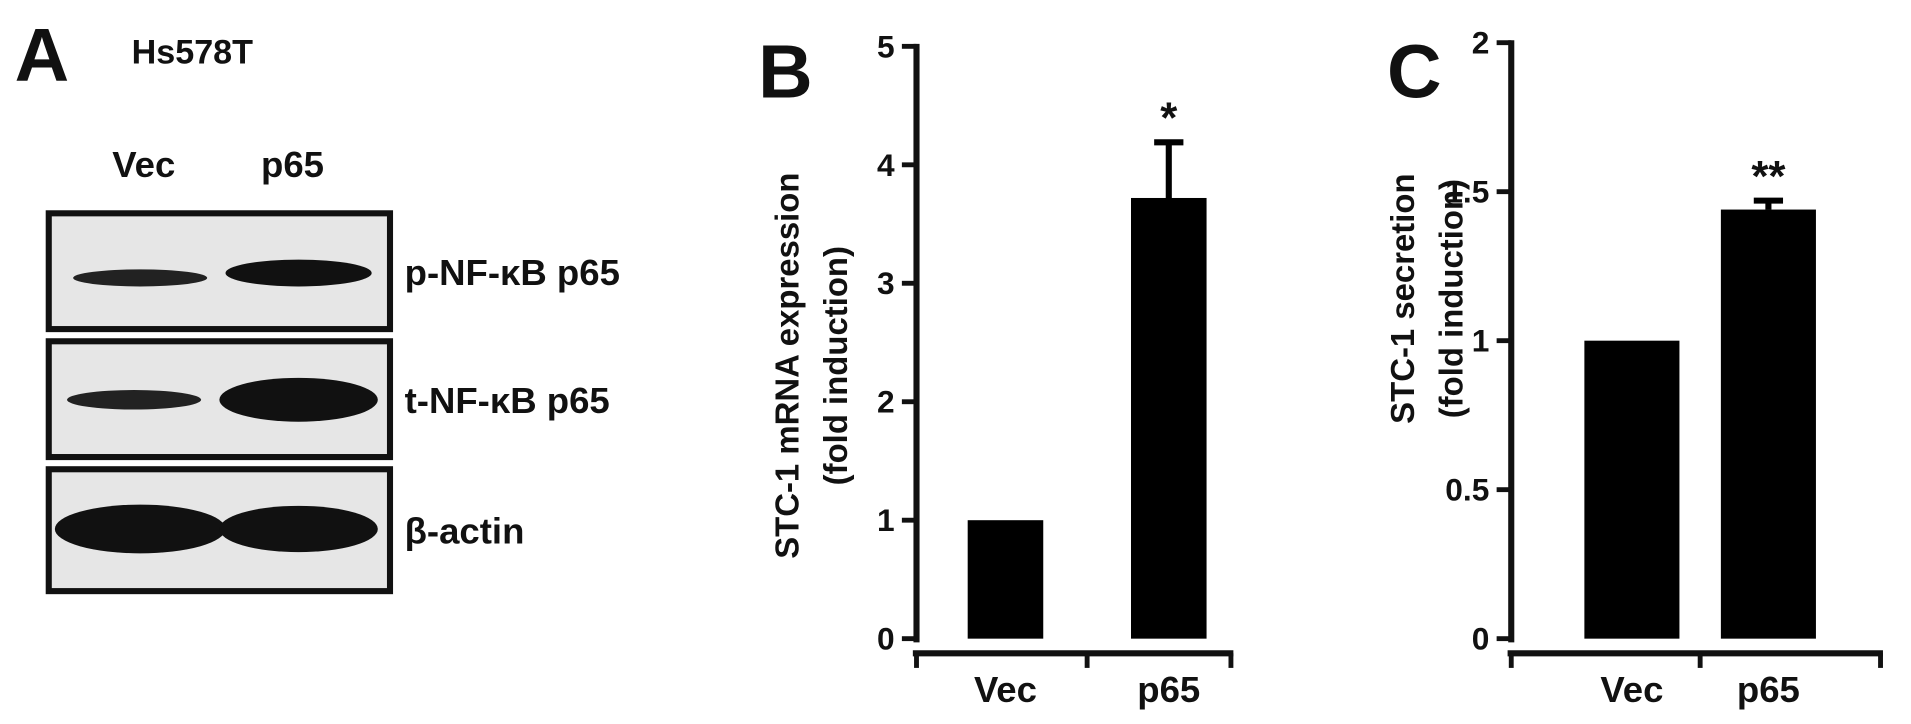 This screenshot has width=1911, height=724. I want to click on band-label: t-NF-κB p65, so click(507, 400).